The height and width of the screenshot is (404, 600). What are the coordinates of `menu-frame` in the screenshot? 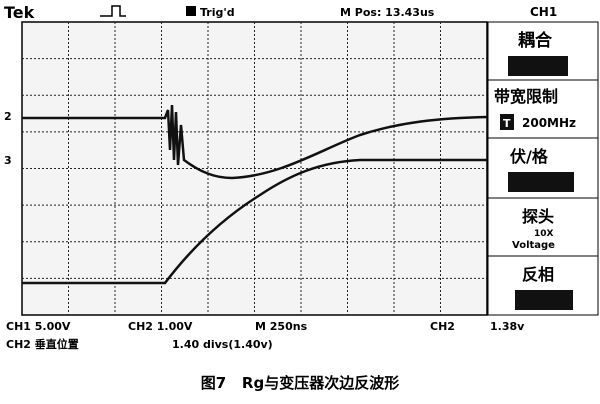 It's located at (543, 168).